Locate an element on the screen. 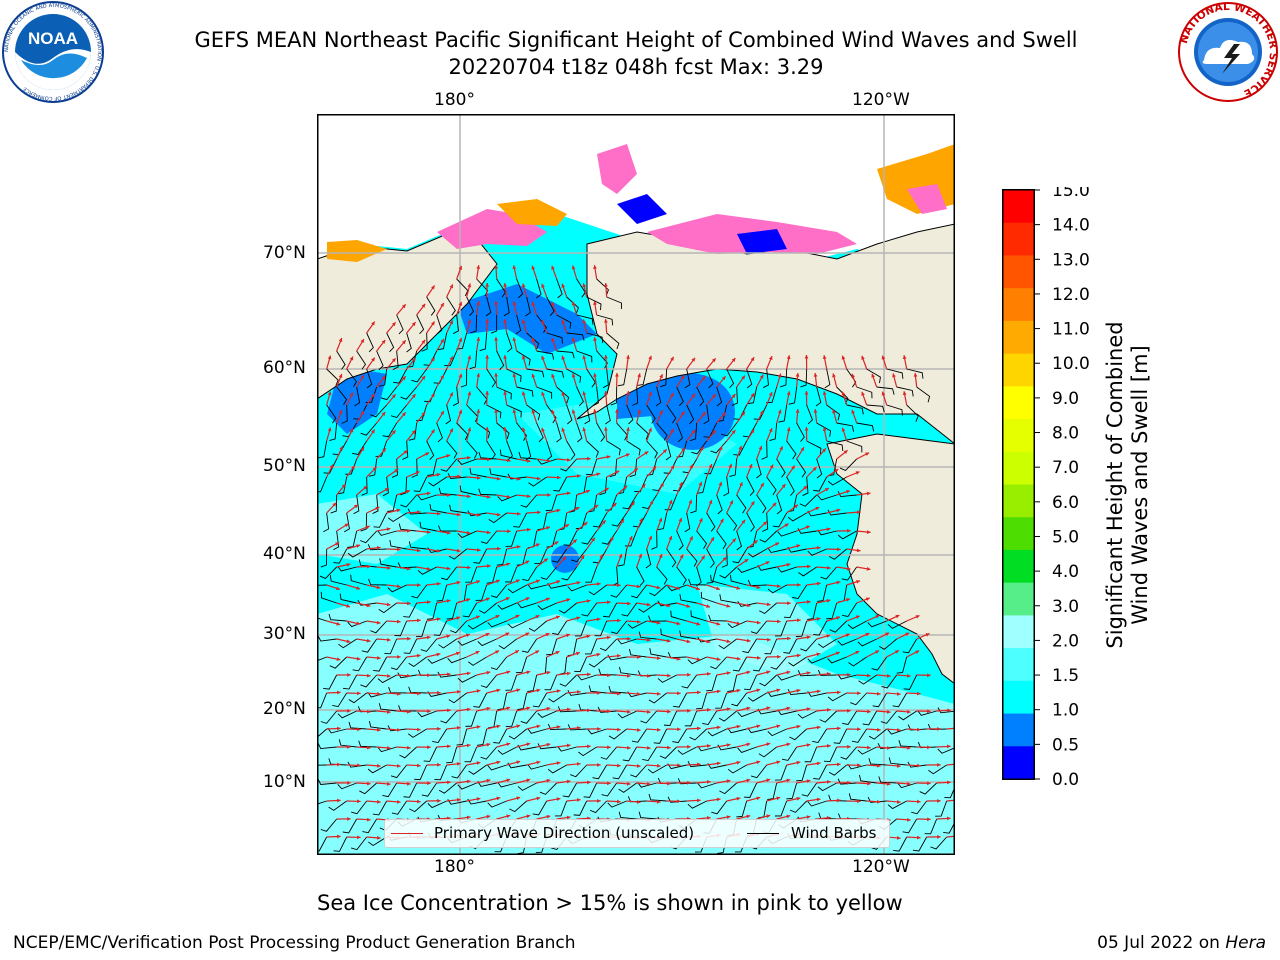 This screenshot has width=1280, height=960. land-north-america is located at coordinates (890, 559).